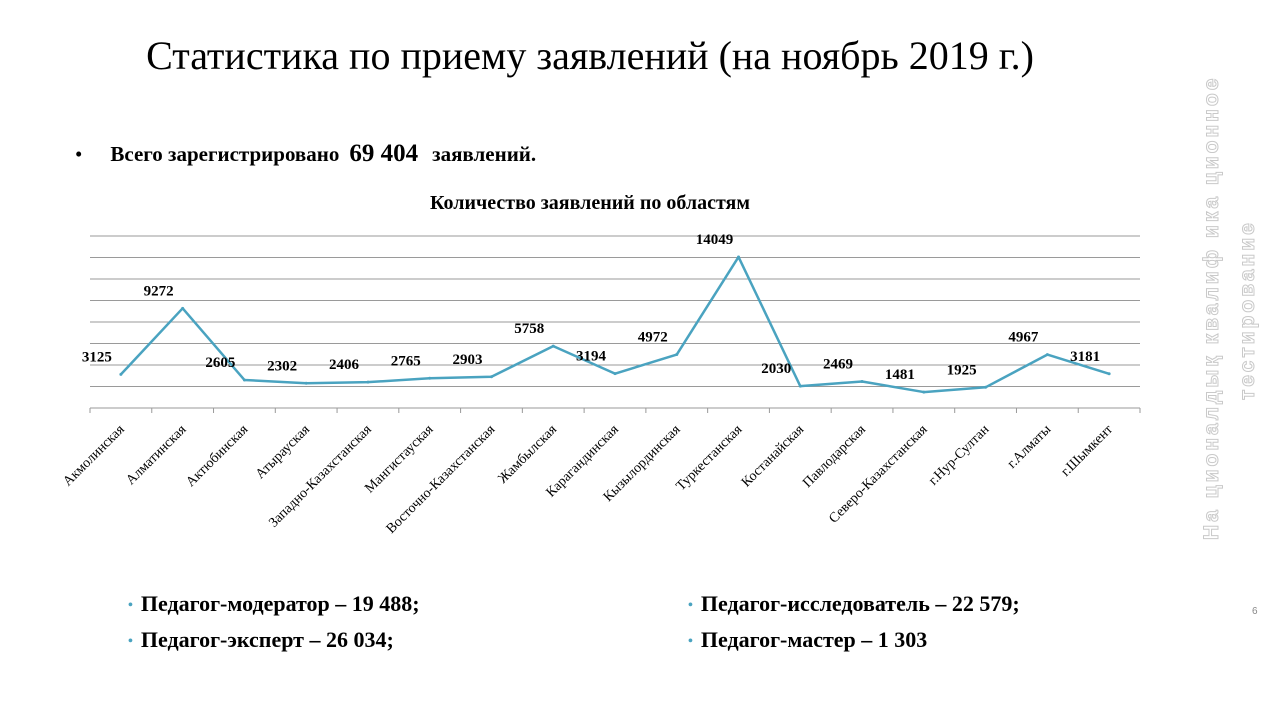 This screenshot has height=720, width=1280. Describe the element at coordinates (528, 454) in the screenshot. I see `x-tick-label: Жамбылская` at that location.